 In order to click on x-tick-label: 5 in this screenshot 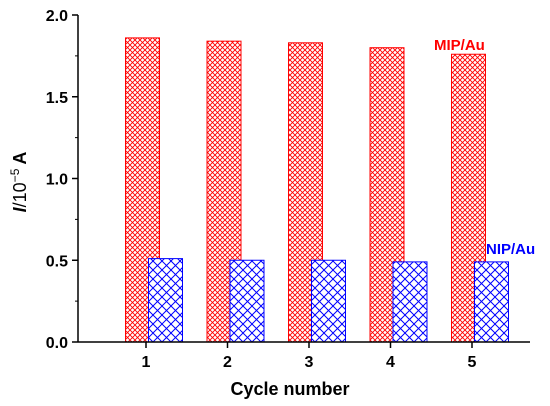, I will do `click(472, 362)`.